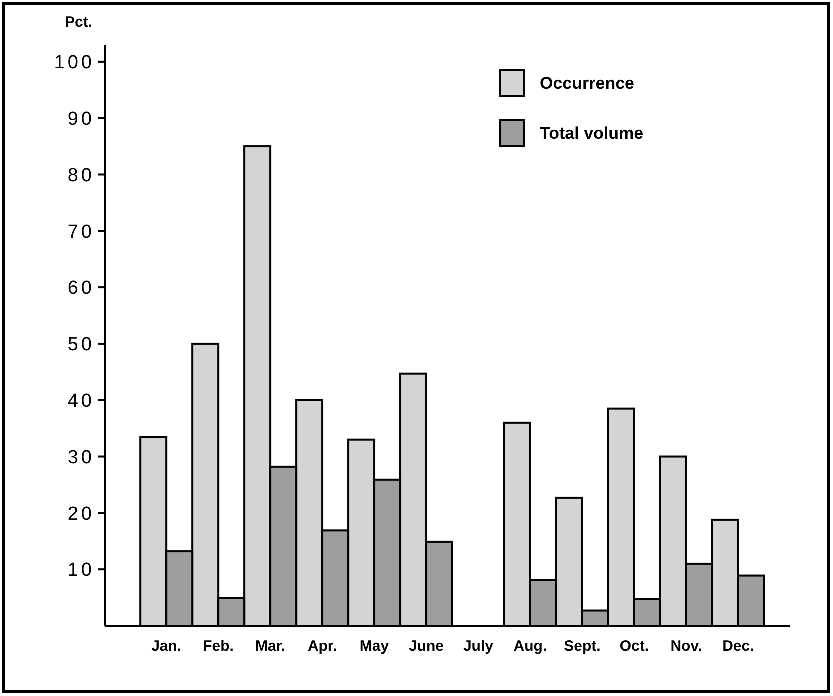  What do you see at coordinates (218, 646) in the screenshot?
I see `x-tick-label: Feb.` at bounding box center [218, 646].